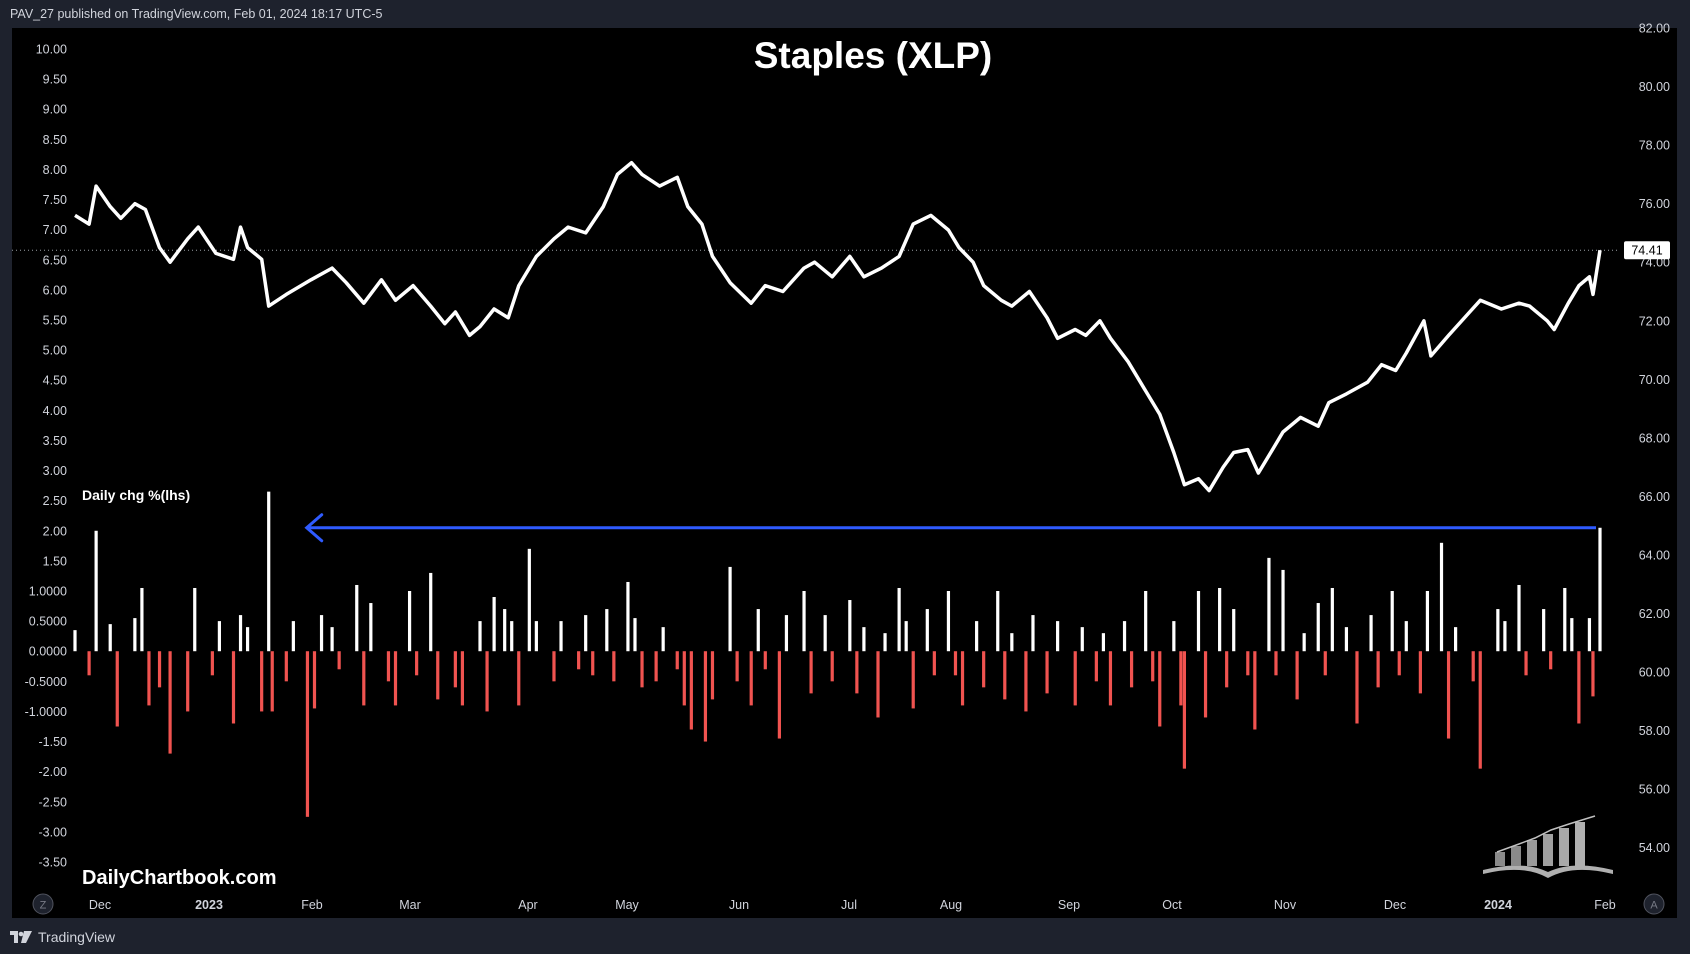 The image size is (1690, 954). What do you see at coordinates (1654, 380) in the screenshot?
I see `right-tick-label: 70.00` at bounding box center [1654, 380].